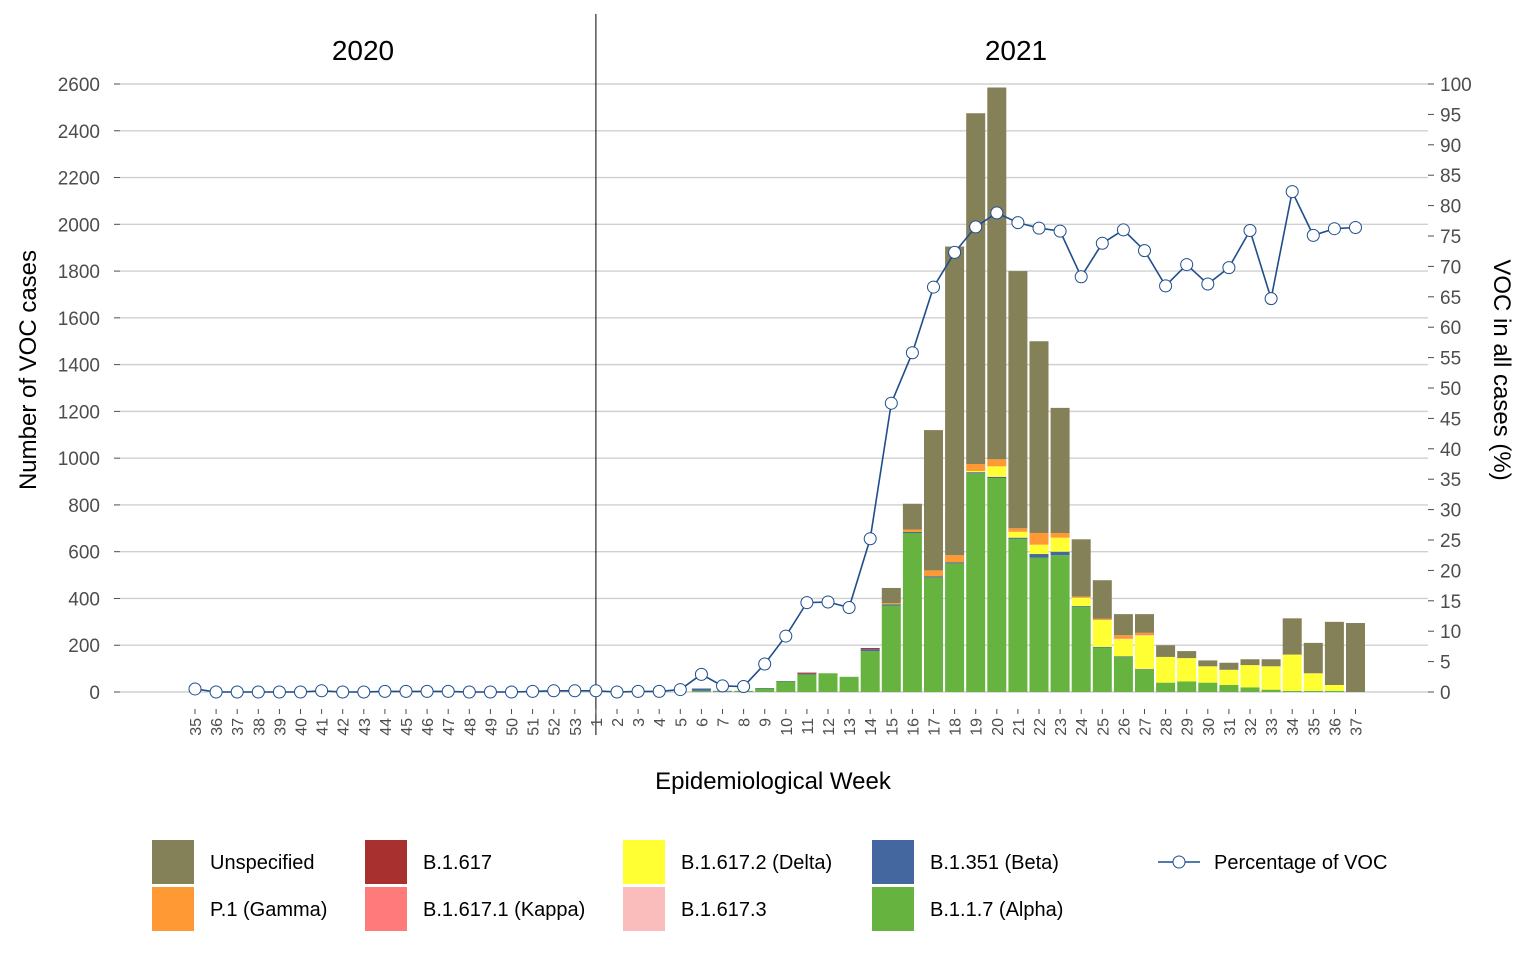 This screenshot has height=960, width=1536. Describe the element at coordinates (1450, 571) in the screenshot. I see `y2-tick-label: 20` at that location.